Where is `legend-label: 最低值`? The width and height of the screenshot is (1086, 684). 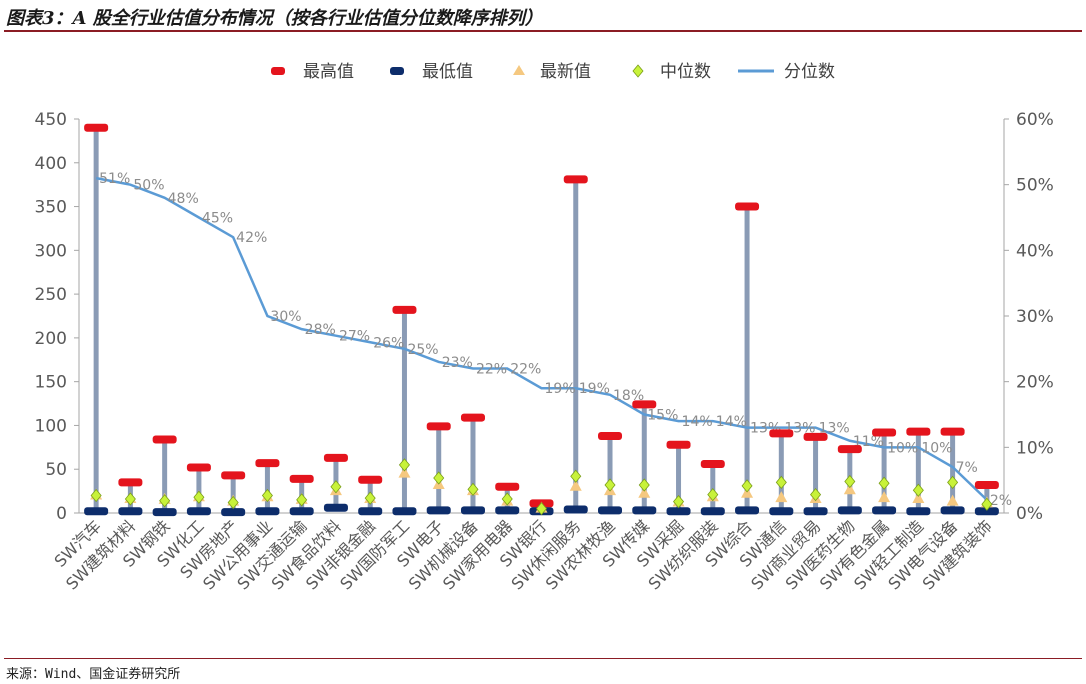 legend-label: 最低值 is located at coordinates (447, 72).